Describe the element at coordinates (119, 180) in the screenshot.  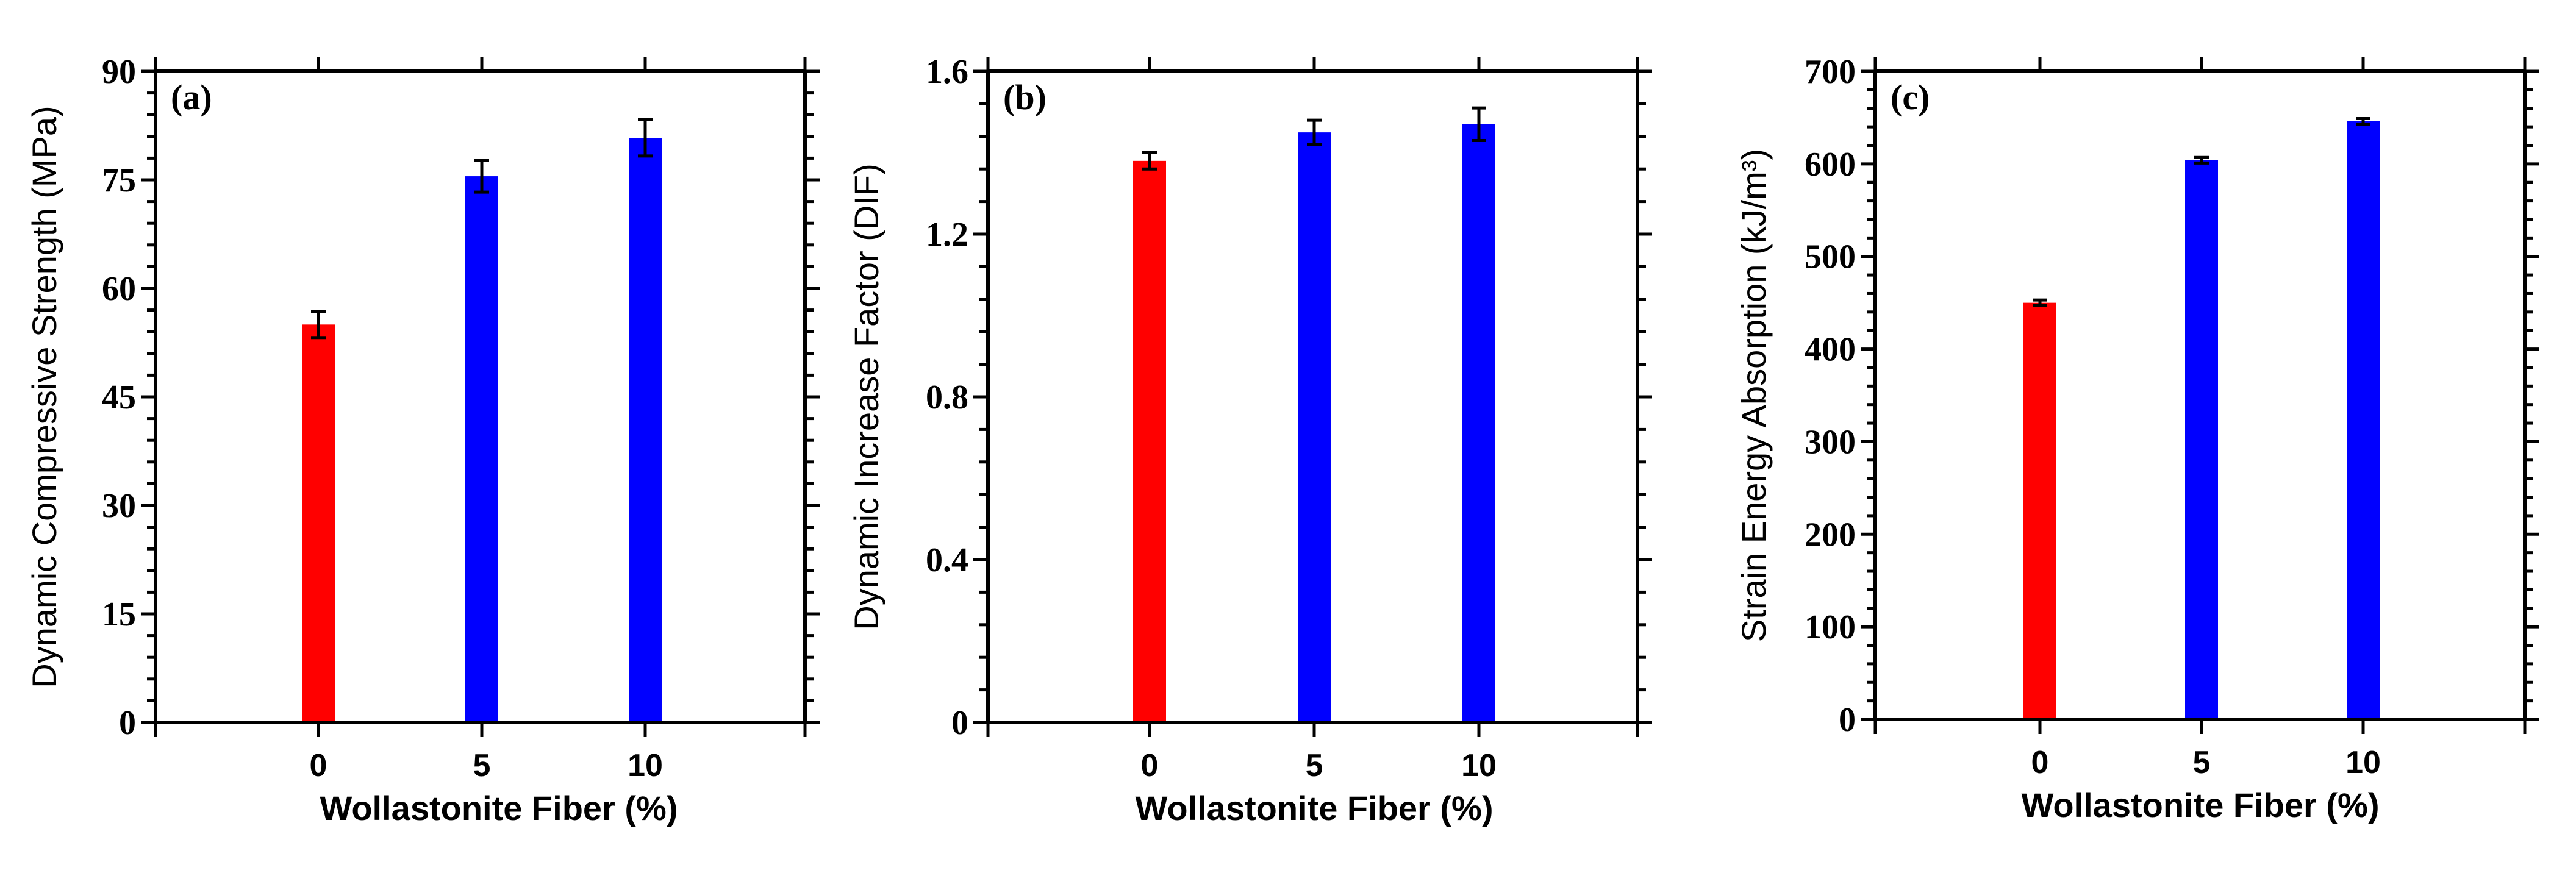
I see `y-tick-label: 75` at that location.